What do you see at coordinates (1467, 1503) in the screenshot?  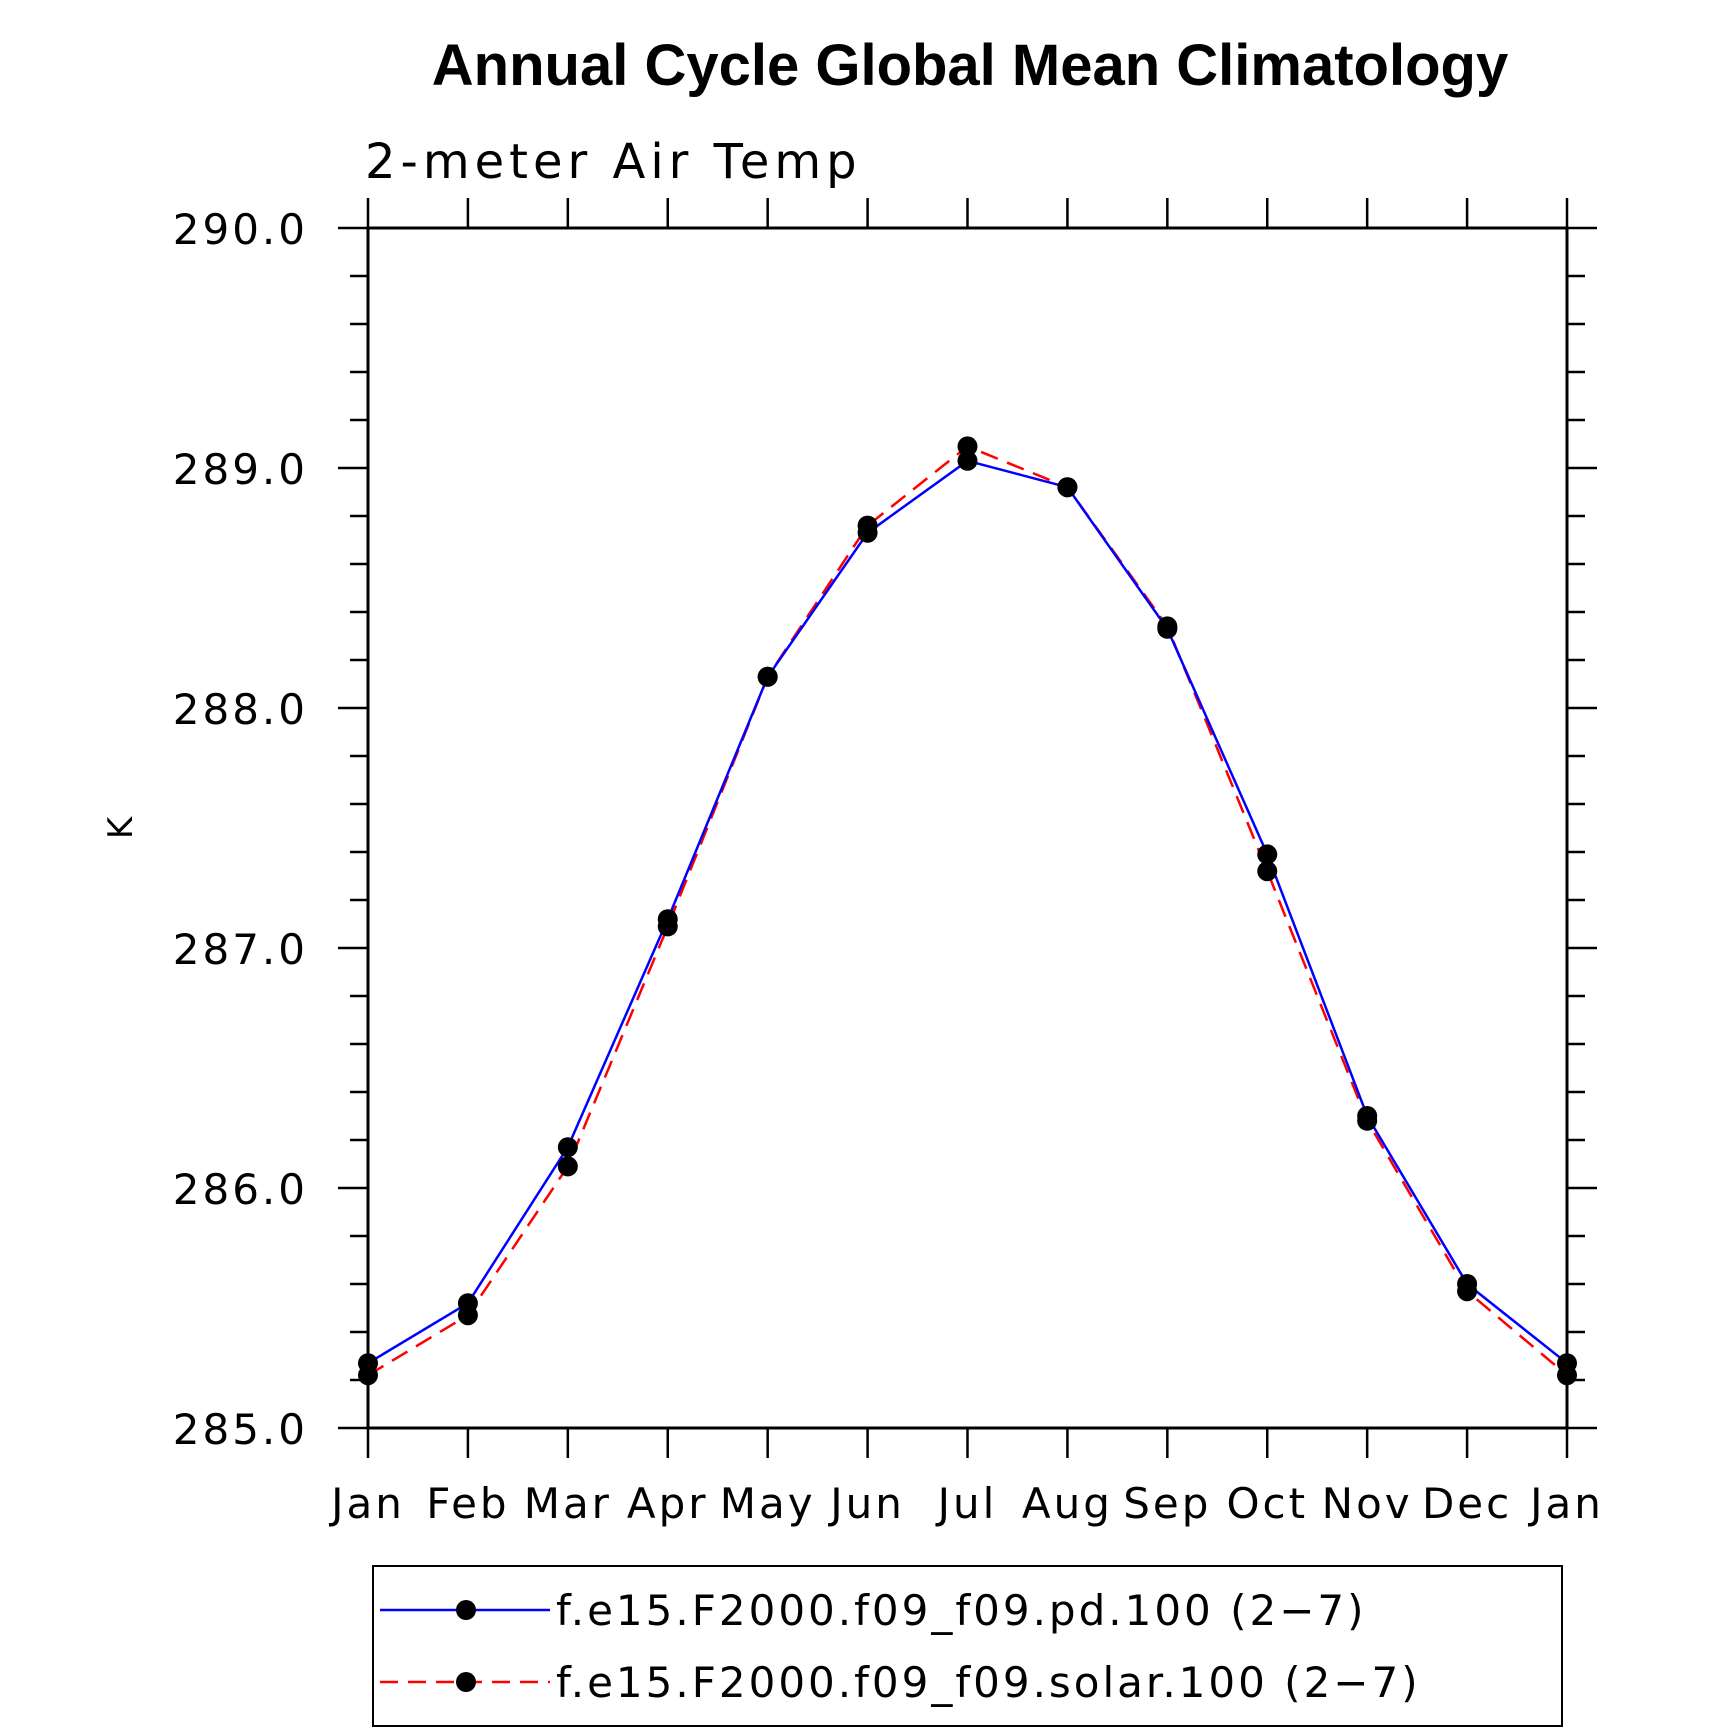 I see `x-tick-label: Dec` at bounding box center [1467, 1503].